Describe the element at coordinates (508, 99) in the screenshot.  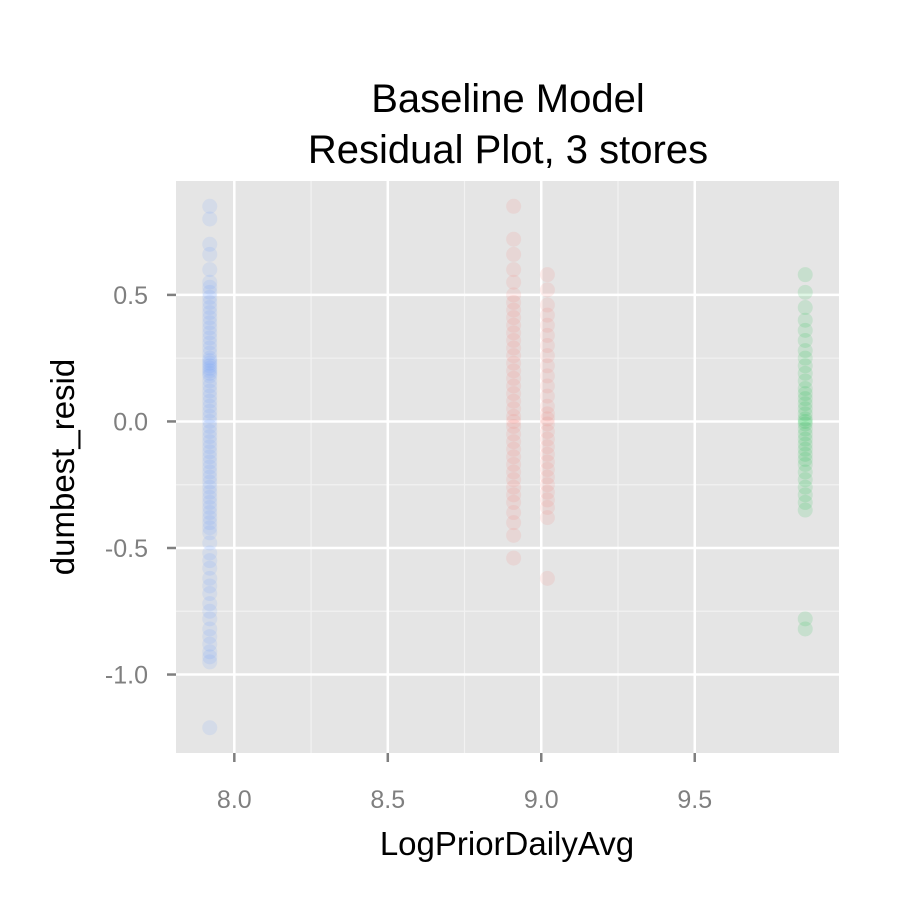
I see `chart-title-line-1: Baseline Model` at that location.